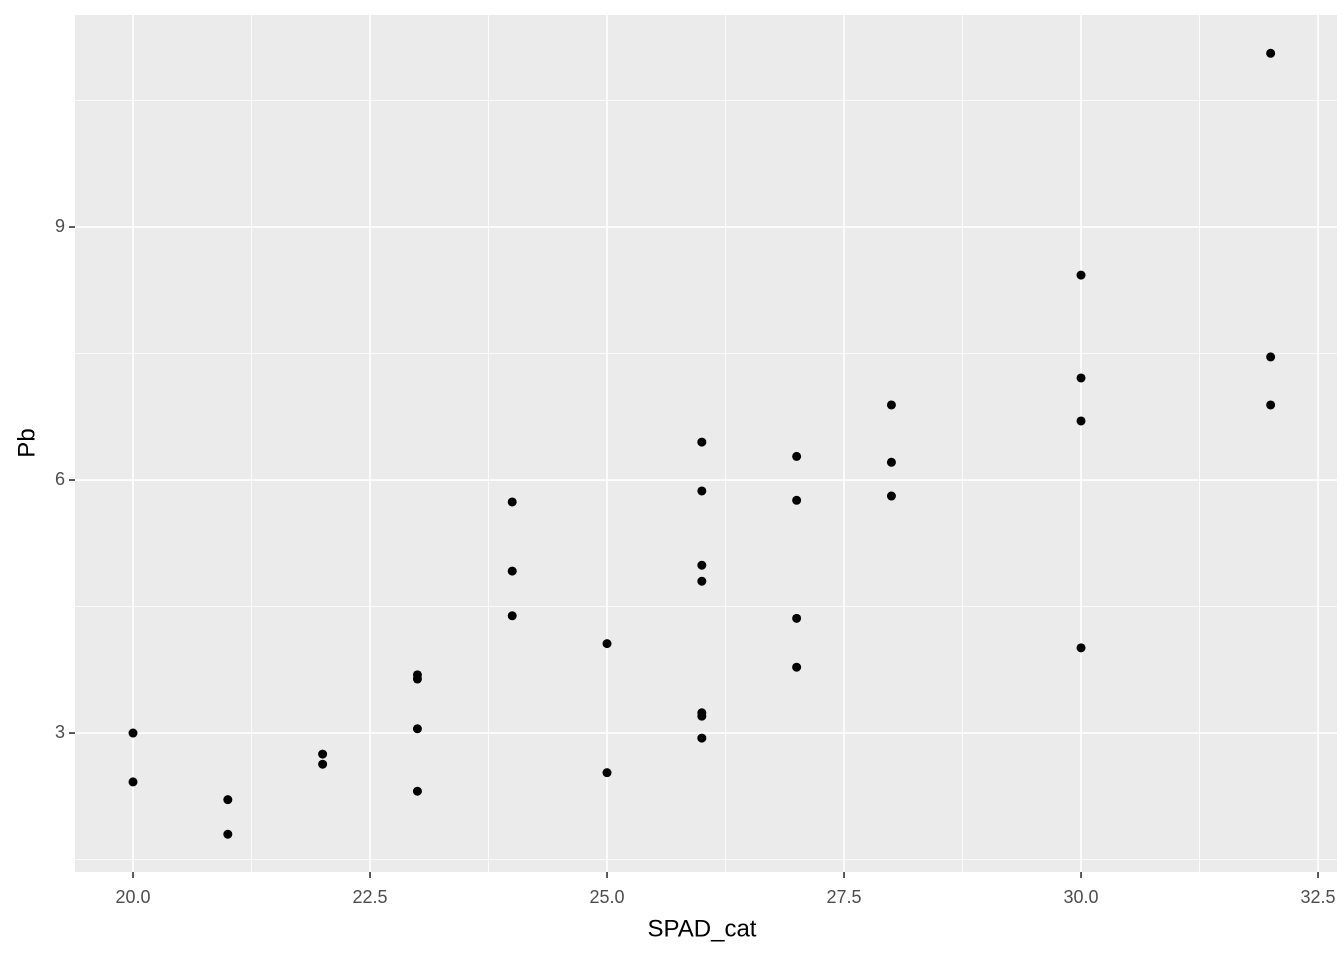 This screenshot has width=1344, height=965. Describe the element at coordinates (844, 897) in the screenshot. I see `x-tick-label: 27.5` at that location.